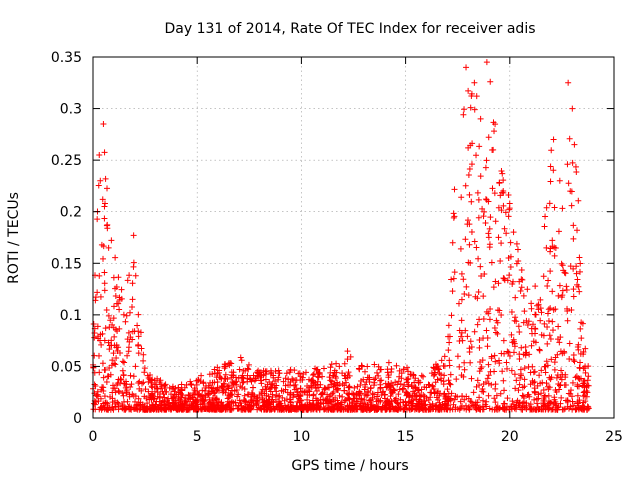 The height and width of the screenshot is (480, 640). I want to click on x-tick-label: 5, so click(197, 437).